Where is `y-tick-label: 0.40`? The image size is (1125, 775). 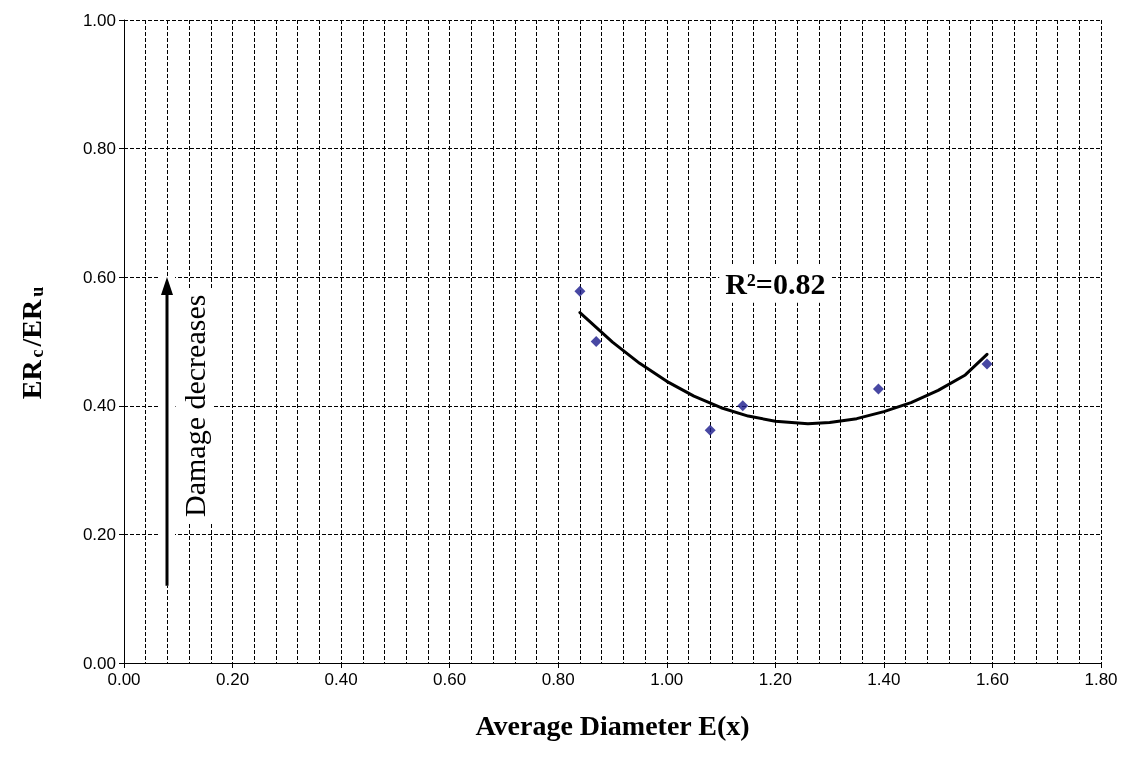
y-tick-label: 0.40 is located at coordinates (99, 406).